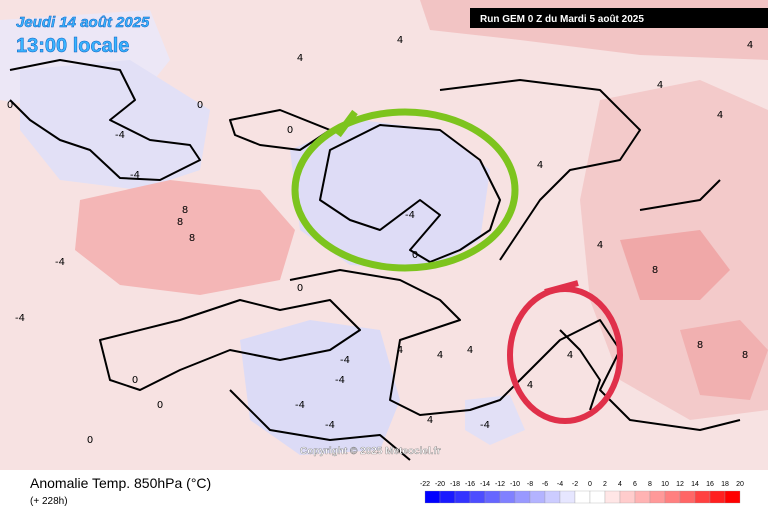 The height and width of the screenshot is (512, 768). What do you see at coordinates (561, 287) in the screenshot?
I see `red-stroke` at bounding box center [561, 287].